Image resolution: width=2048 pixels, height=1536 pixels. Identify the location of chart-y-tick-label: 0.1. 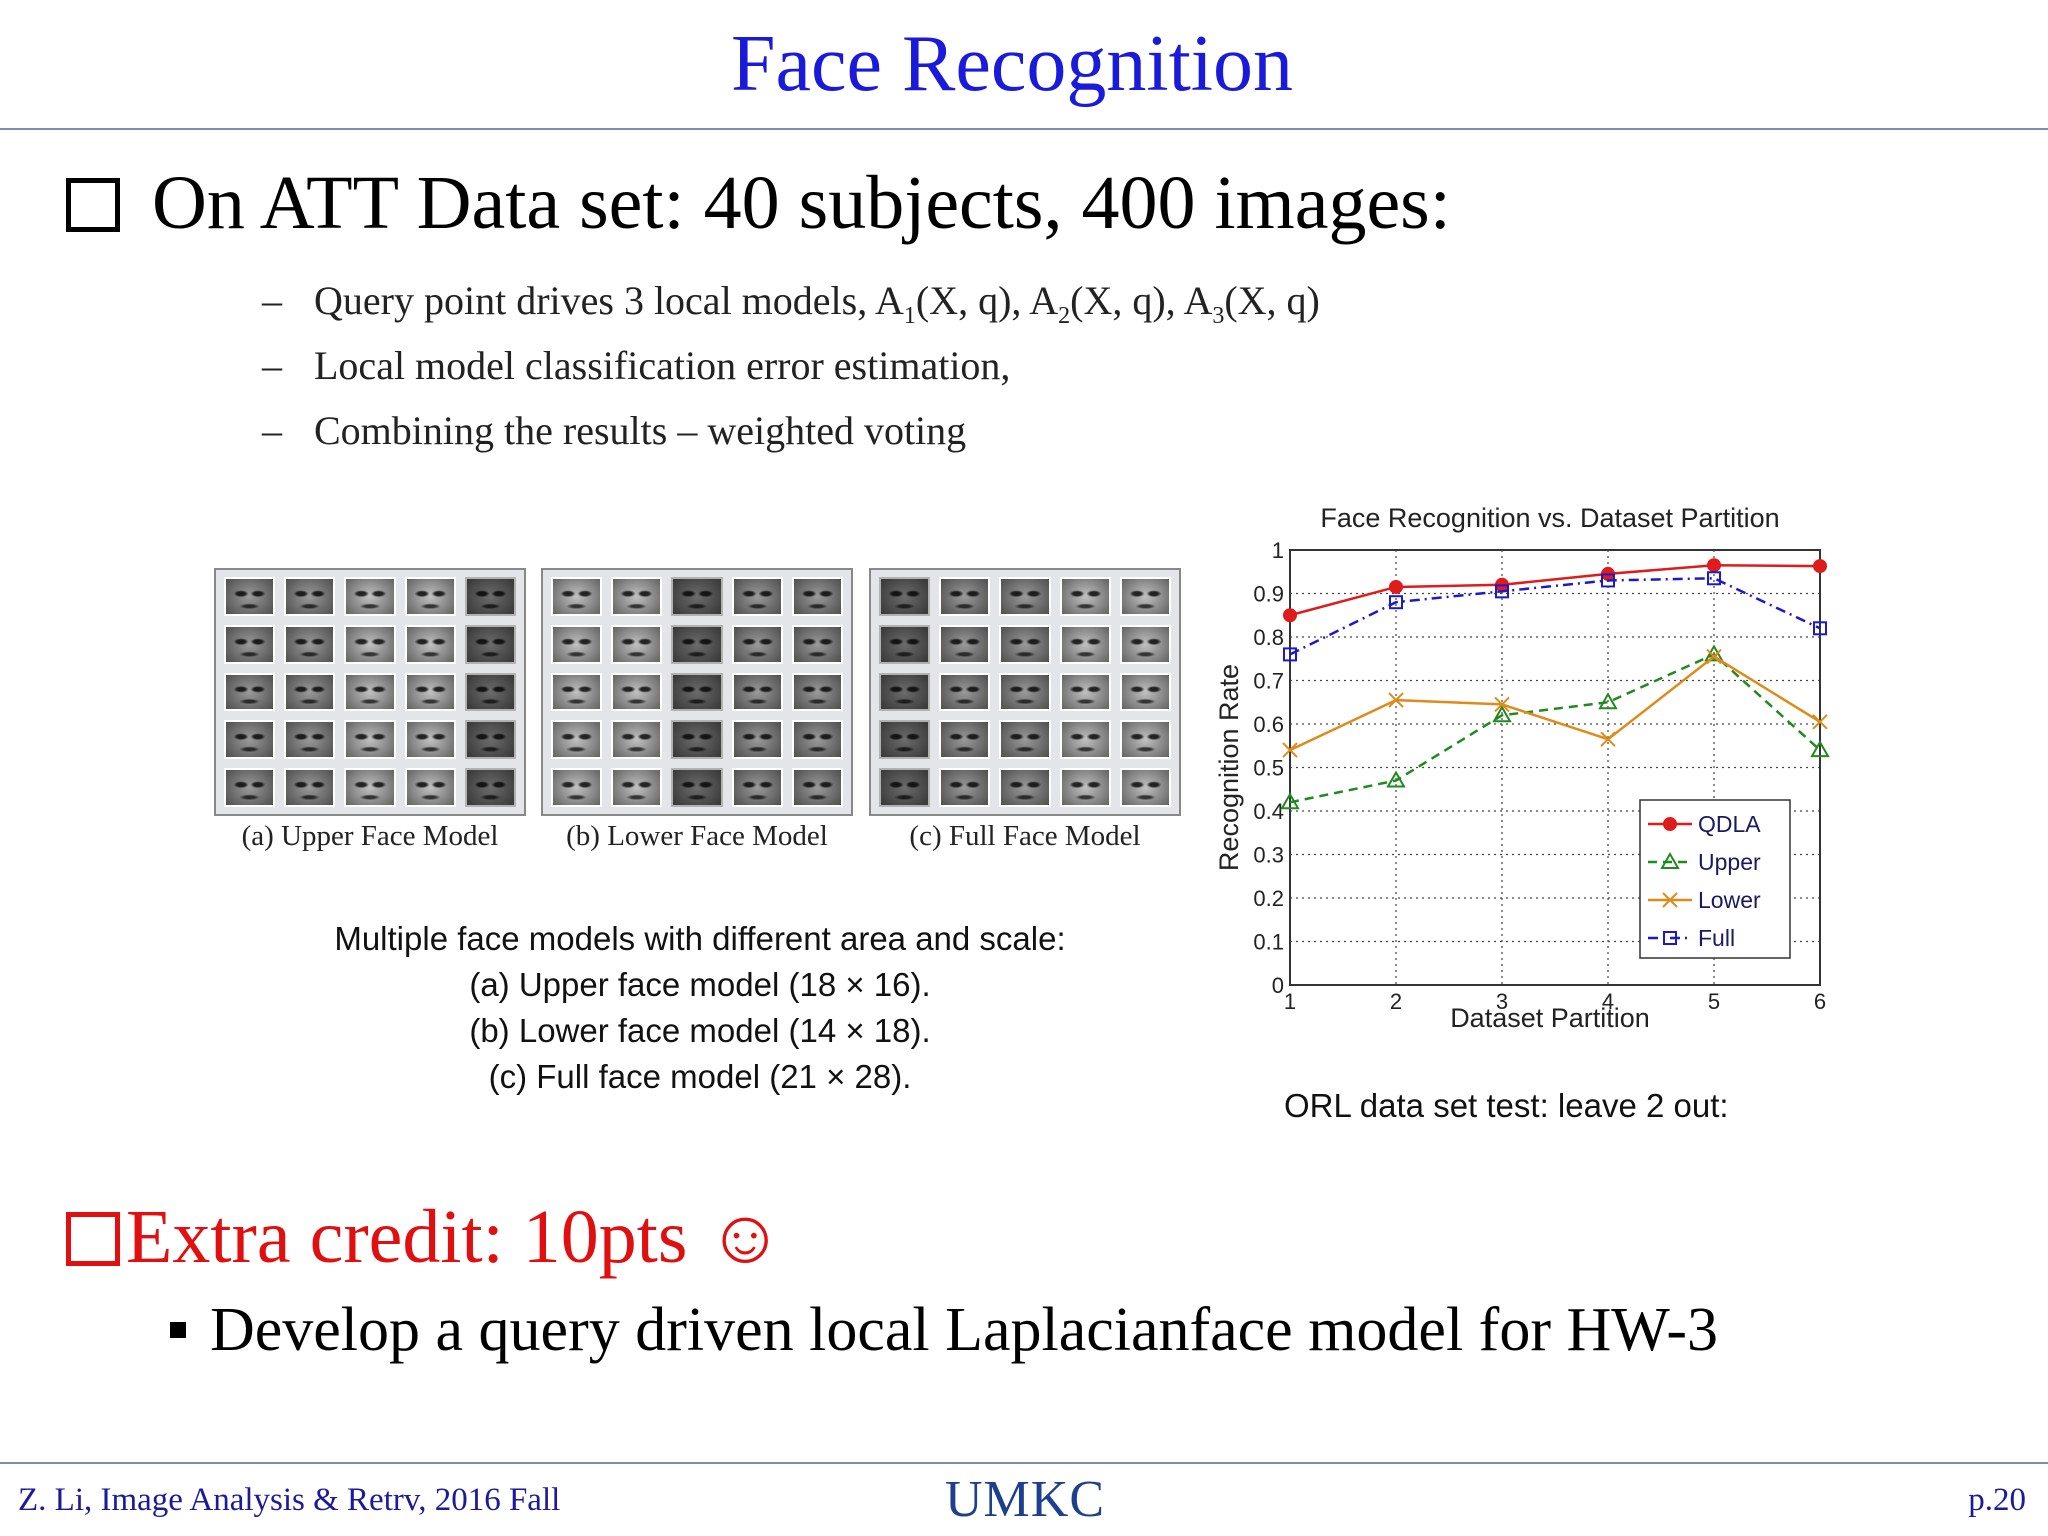
(1268, 942).